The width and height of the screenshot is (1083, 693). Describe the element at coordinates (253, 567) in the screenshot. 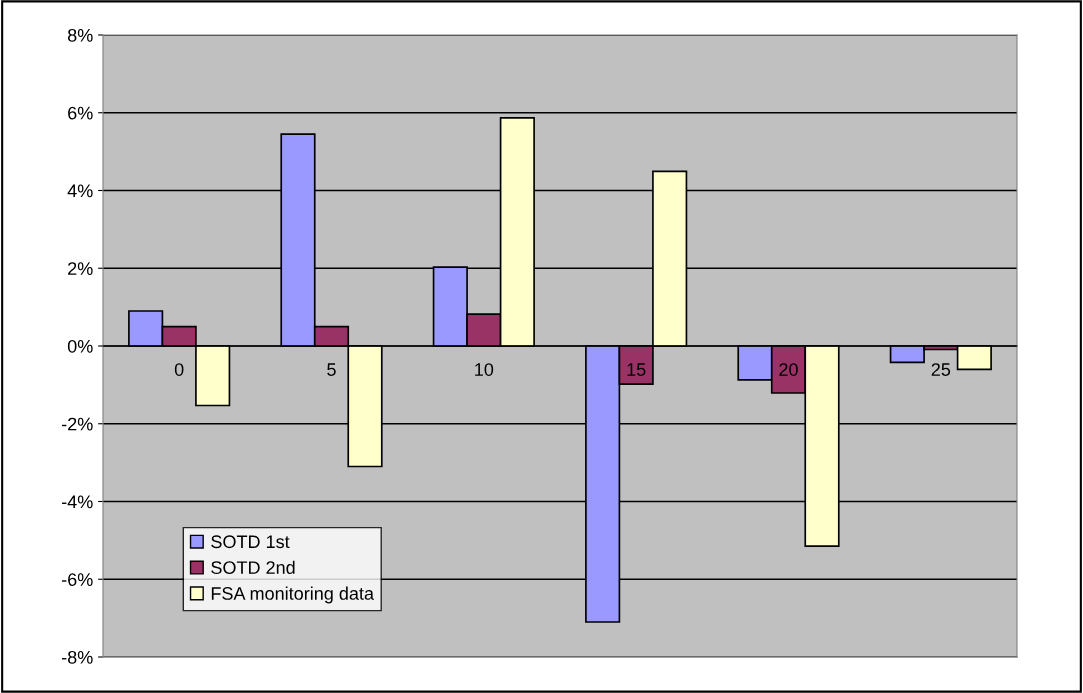

I see `legend-label: SOTD 2nd` at that location.